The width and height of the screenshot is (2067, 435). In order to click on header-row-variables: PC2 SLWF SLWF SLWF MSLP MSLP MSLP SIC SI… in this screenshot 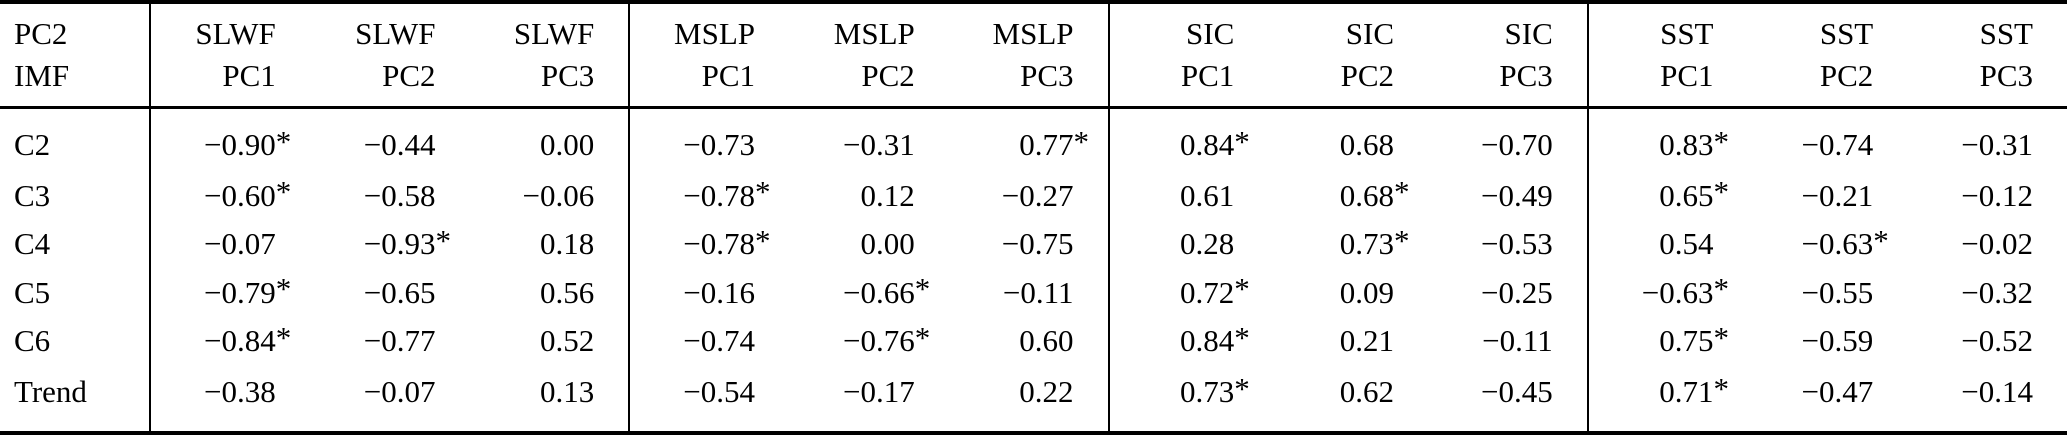, I will do `click(1033, 27)`.